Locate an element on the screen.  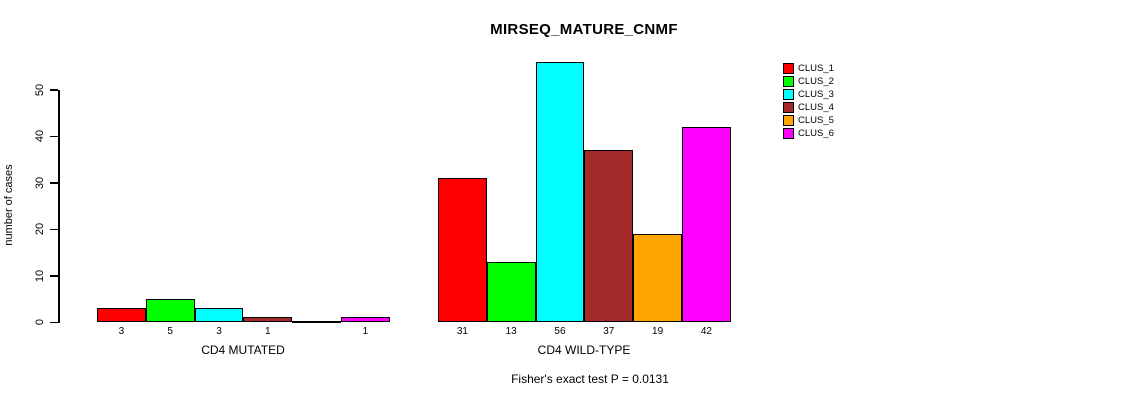
bar-clus_3-wild-type is located at coordinates (560, 192).